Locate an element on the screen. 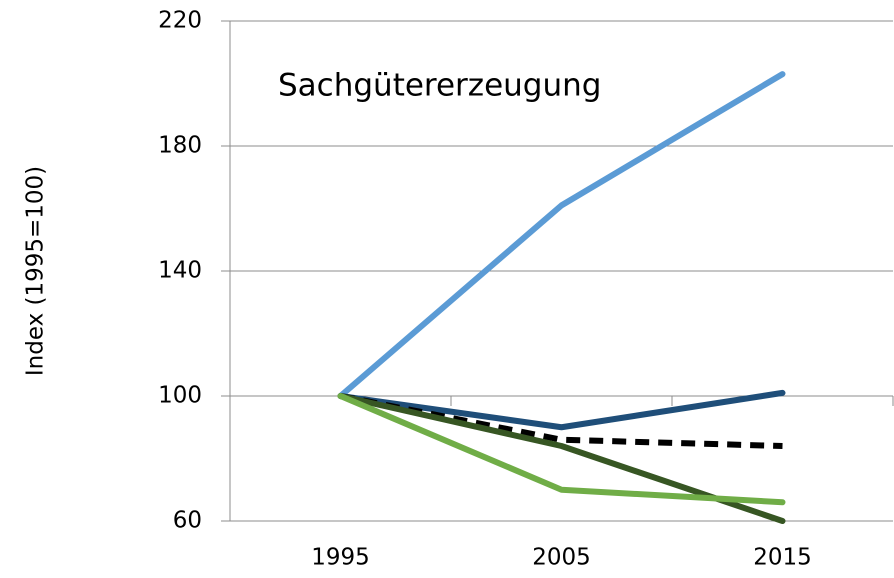 Image resolution: width=894 pixels, height=578 pixels. y-tick-label: 140 is located at coordinates (180, 271).